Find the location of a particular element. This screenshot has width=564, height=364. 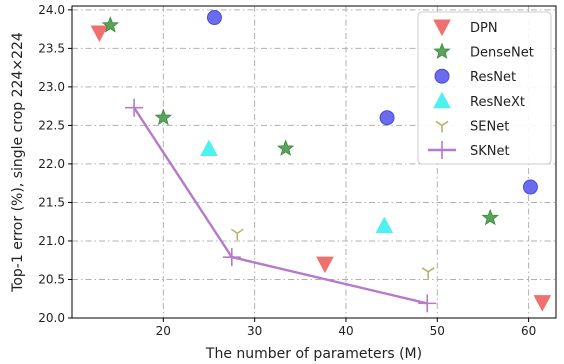

y-tick-label: 23.5 is located at coordinates (51, 48).